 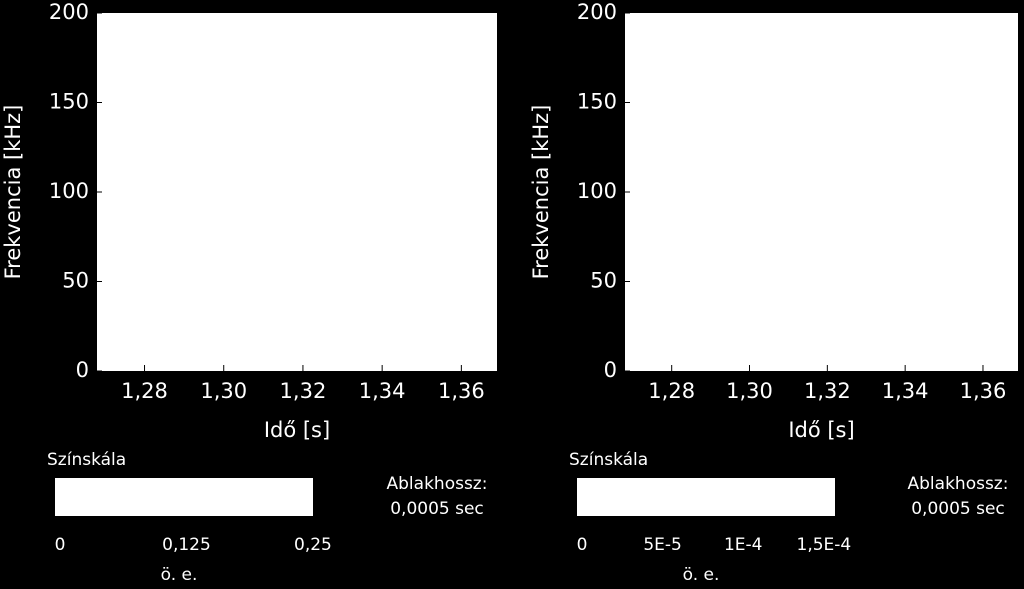 I want to click on colorbar-tick-label: 1,5E-4, so click(x=824, y=545).